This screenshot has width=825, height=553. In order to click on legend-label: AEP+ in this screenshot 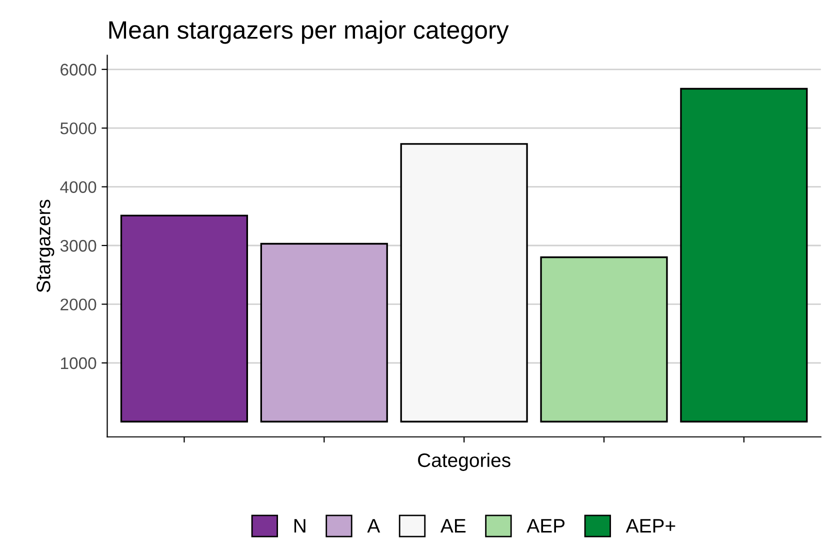, I will do `click(651, 526)`.